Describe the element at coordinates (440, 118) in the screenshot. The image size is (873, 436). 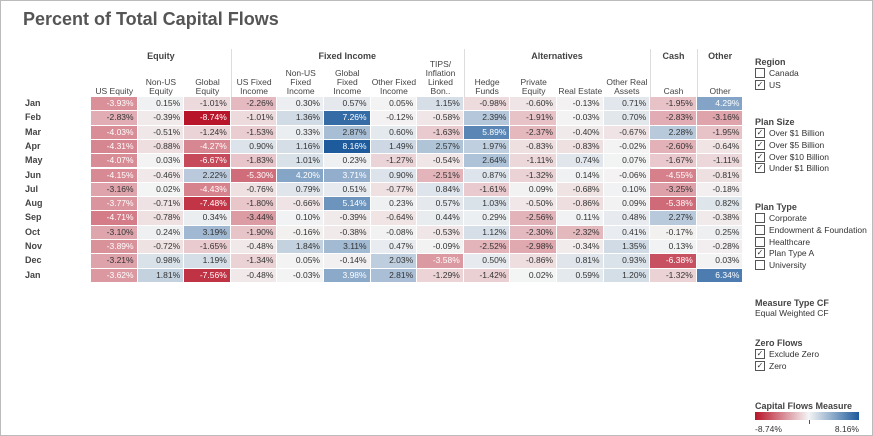
I see `heat-cell: -0.58%` at that location.